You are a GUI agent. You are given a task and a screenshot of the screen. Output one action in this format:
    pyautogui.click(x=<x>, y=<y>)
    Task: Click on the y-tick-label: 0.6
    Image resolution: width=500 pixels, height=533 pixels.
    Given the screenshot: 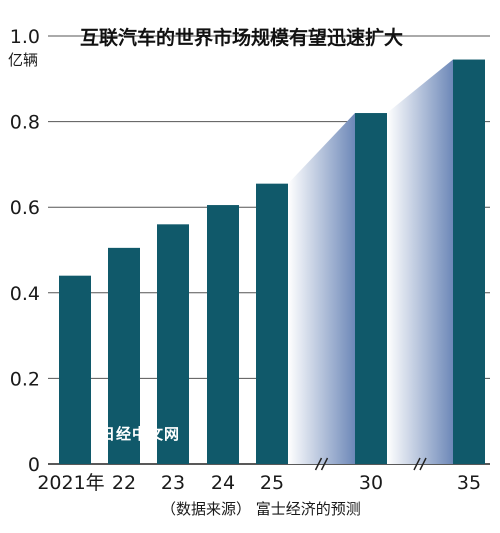 What is the action you would take?
    pyautogui.click(x=25, y=208)
    